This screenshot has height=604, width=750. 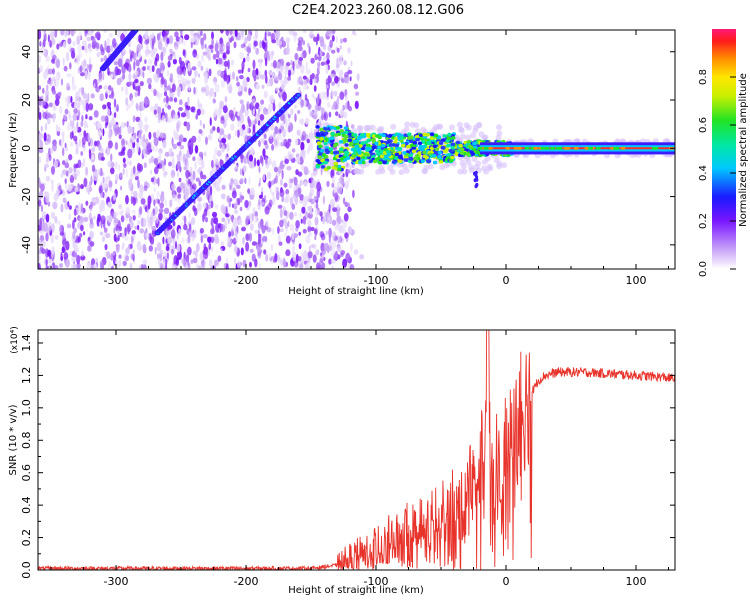 What do you see at coordinates (26, 408) in the screenshot?
I see `y-tick-label: 1.0` at bounding box center [26, 408].